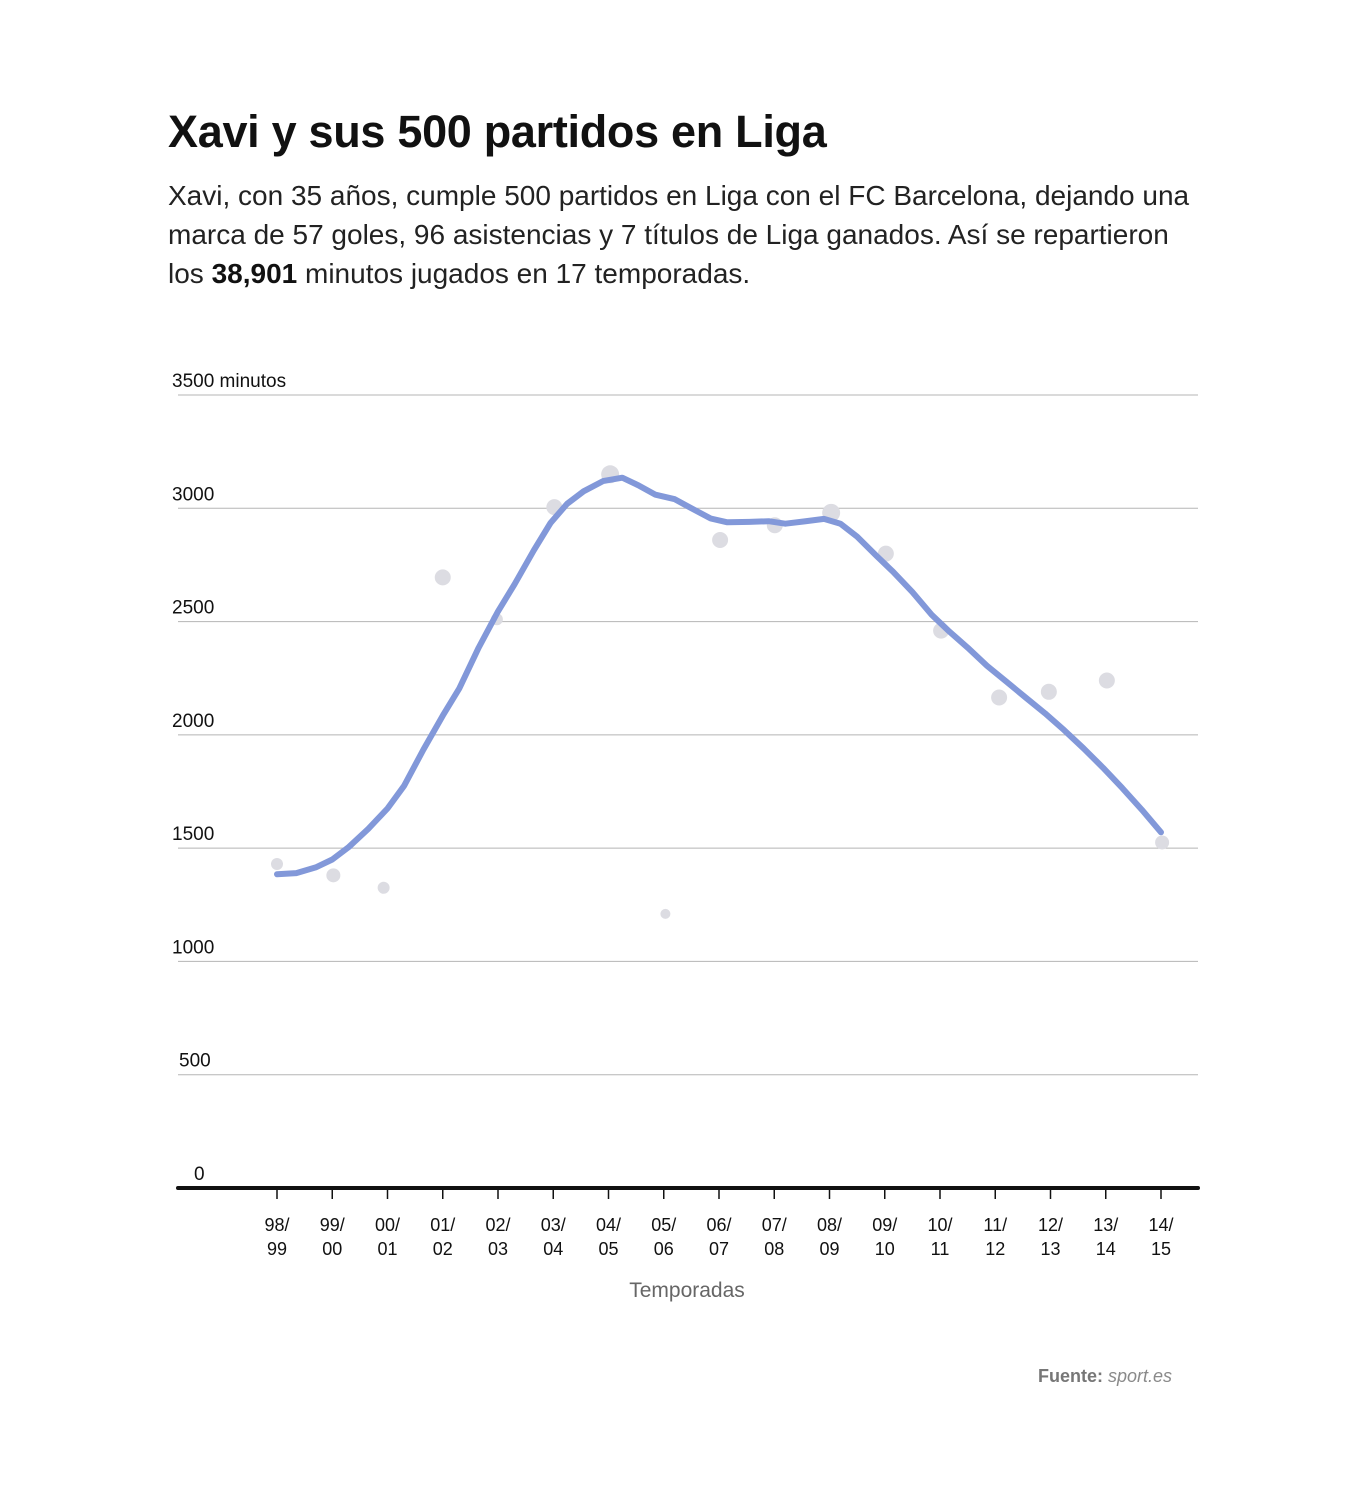 This screenshot has height=1490, width=1368. Describe the element at coordinates (276, 1225) in the screenshot. I see `x-tick-label-top-0: 98/` at that location.